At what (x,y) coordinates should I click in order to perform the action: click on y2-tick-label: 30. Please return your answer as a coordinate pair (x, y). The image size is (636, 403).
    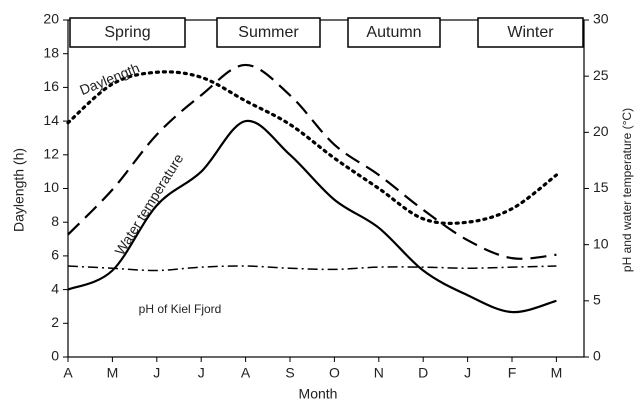
    Looking at the image, I should click on (601, 19).